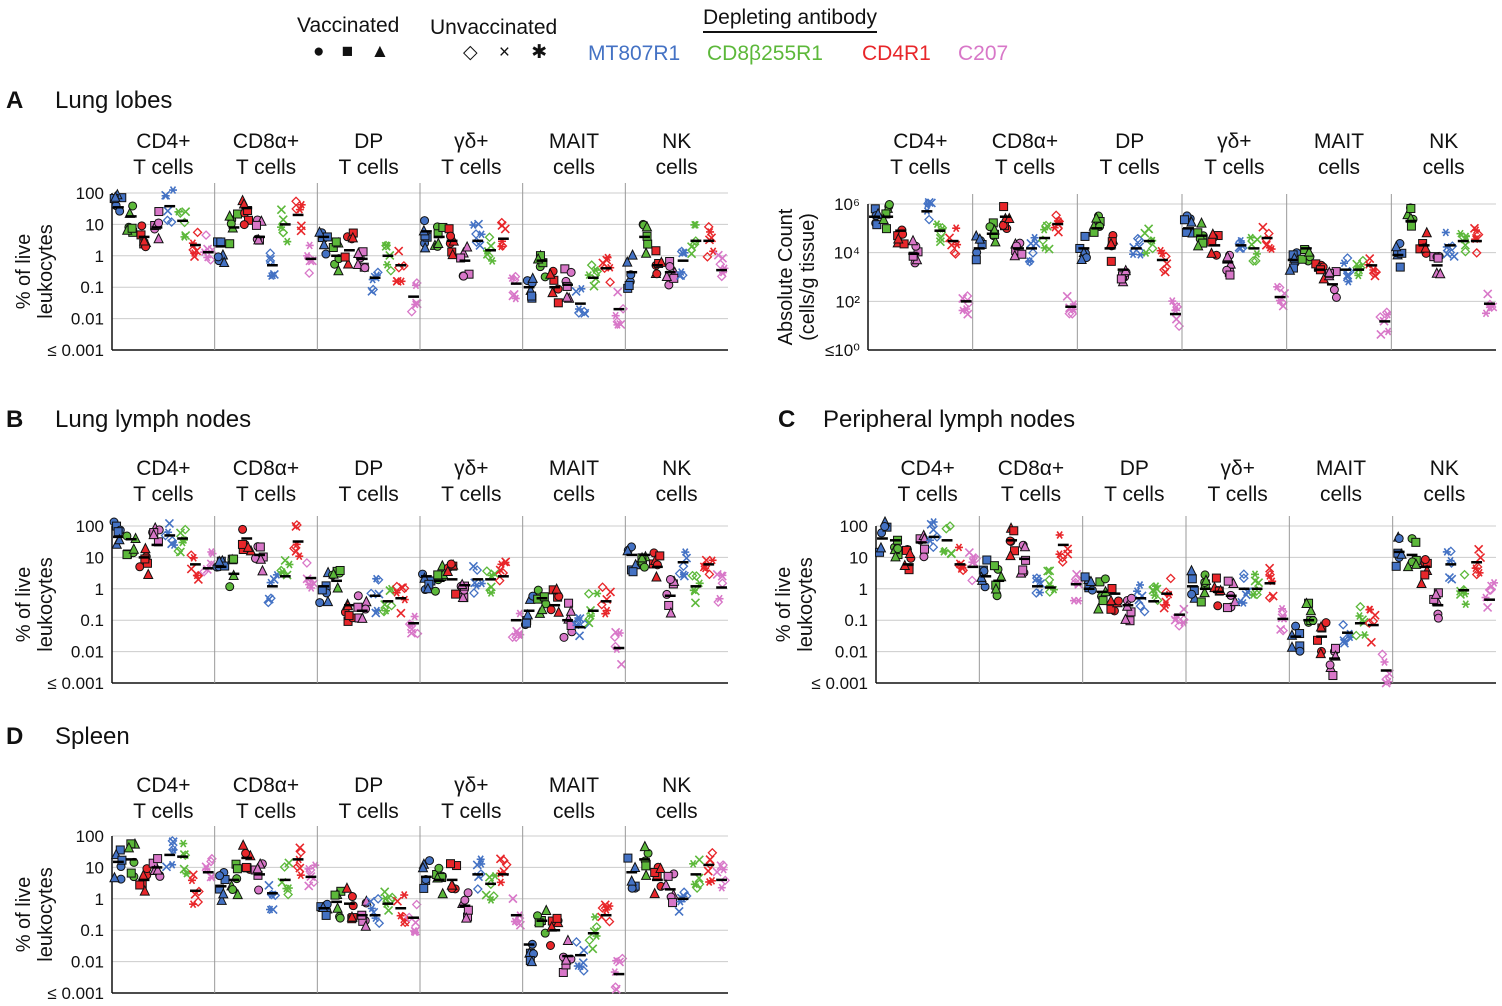 This screenshot has width=1502, height=1006. What do you see at coordinates (1234, 141) in the screenshot?
I see `group-label-line1: γδ+` at bounding box center [1234, 141].